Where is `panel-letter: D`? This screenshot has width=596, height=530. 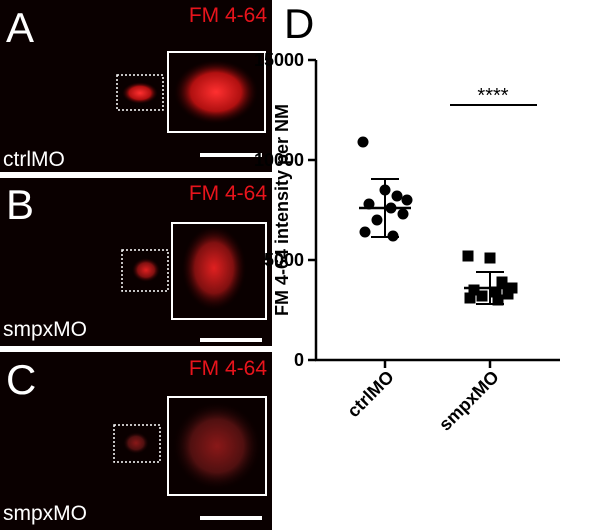
panel-letter: D is located at coordinates (299, 23).